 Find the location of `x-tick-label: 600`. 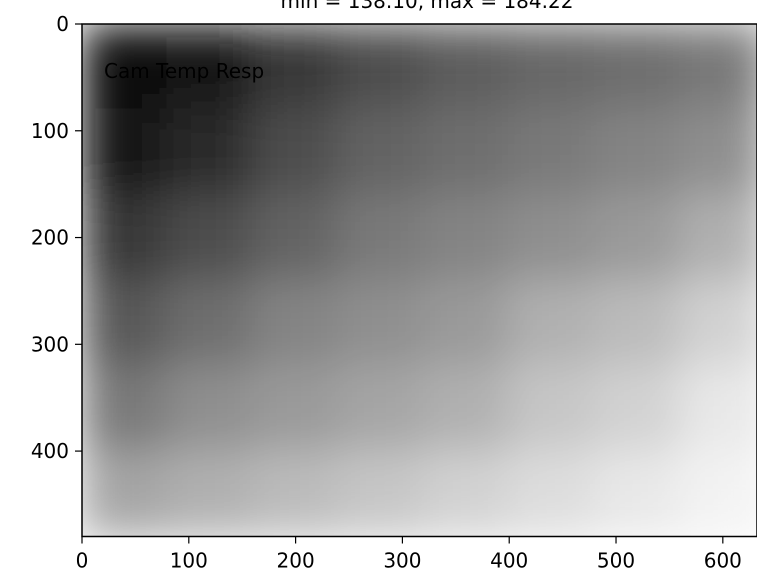

x-tick-label: 600 is located at coordinates (723, 561).